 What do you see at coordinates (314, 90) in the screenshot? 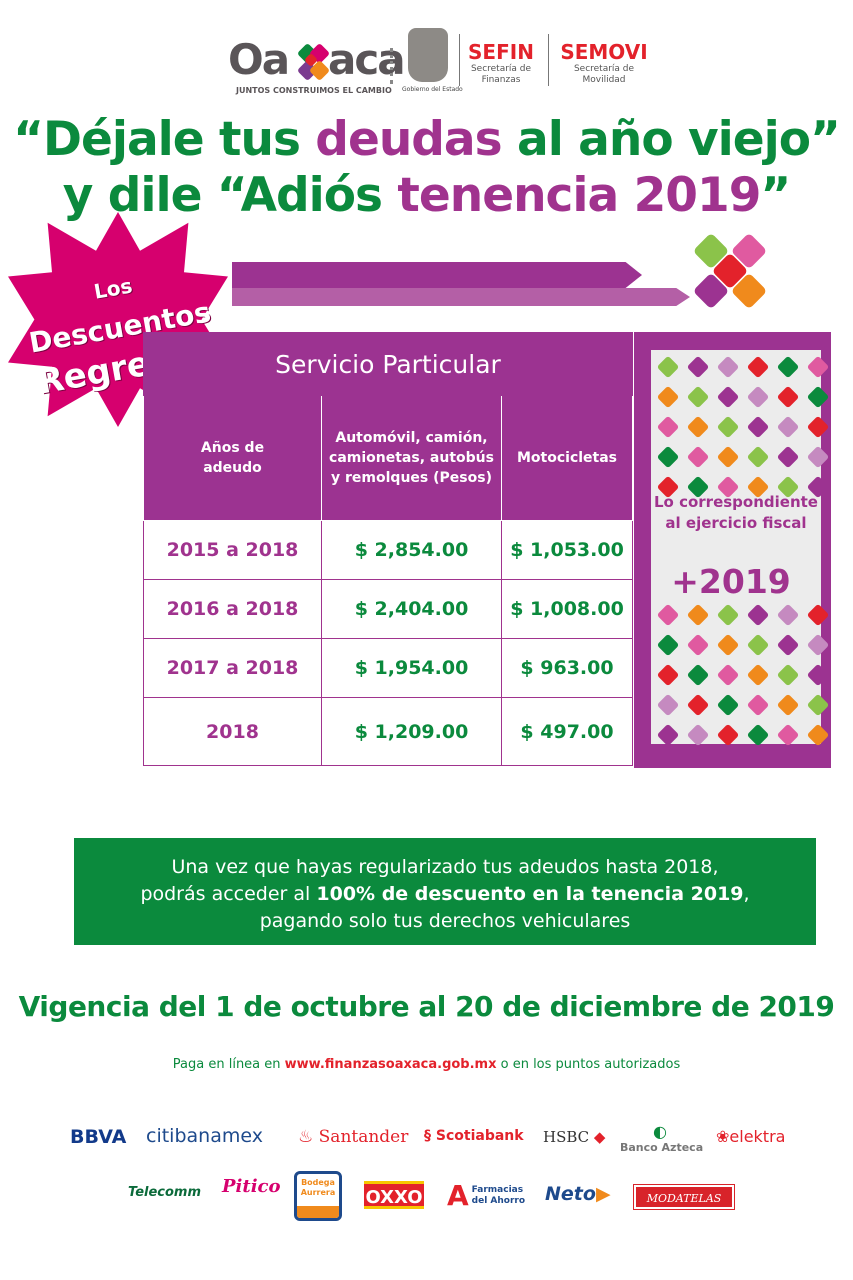
I see `oaxaca-slogan: JUNTOS CONSTRUIMOS EL CAMBIO` at bounding box center [314, 90].